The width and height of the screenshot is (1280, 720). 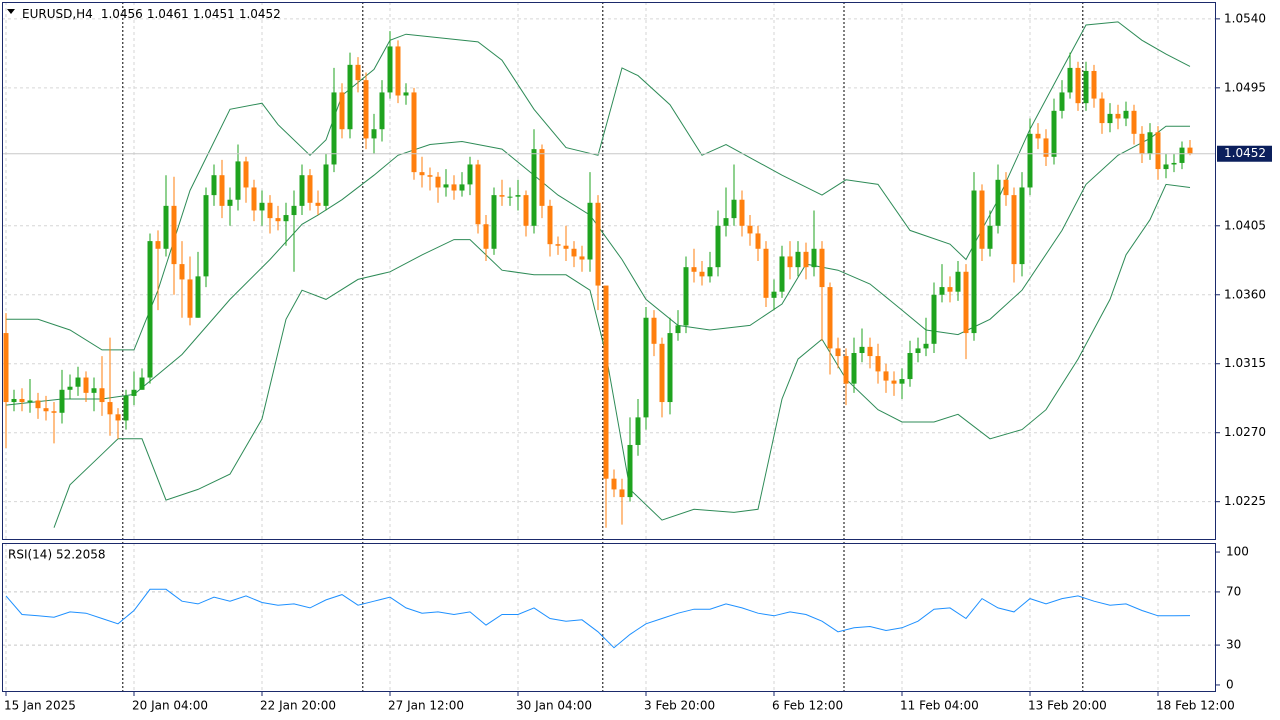 I want to click on x-tick-label: 15 Jan 2025, so click(x=40, y=706).